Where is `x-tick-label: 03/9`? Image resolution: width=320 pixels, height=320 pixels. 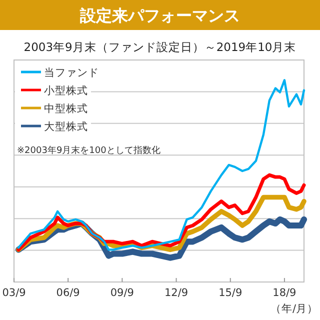 x-tick-label: 03/9 is located at coordinates (14, 293).